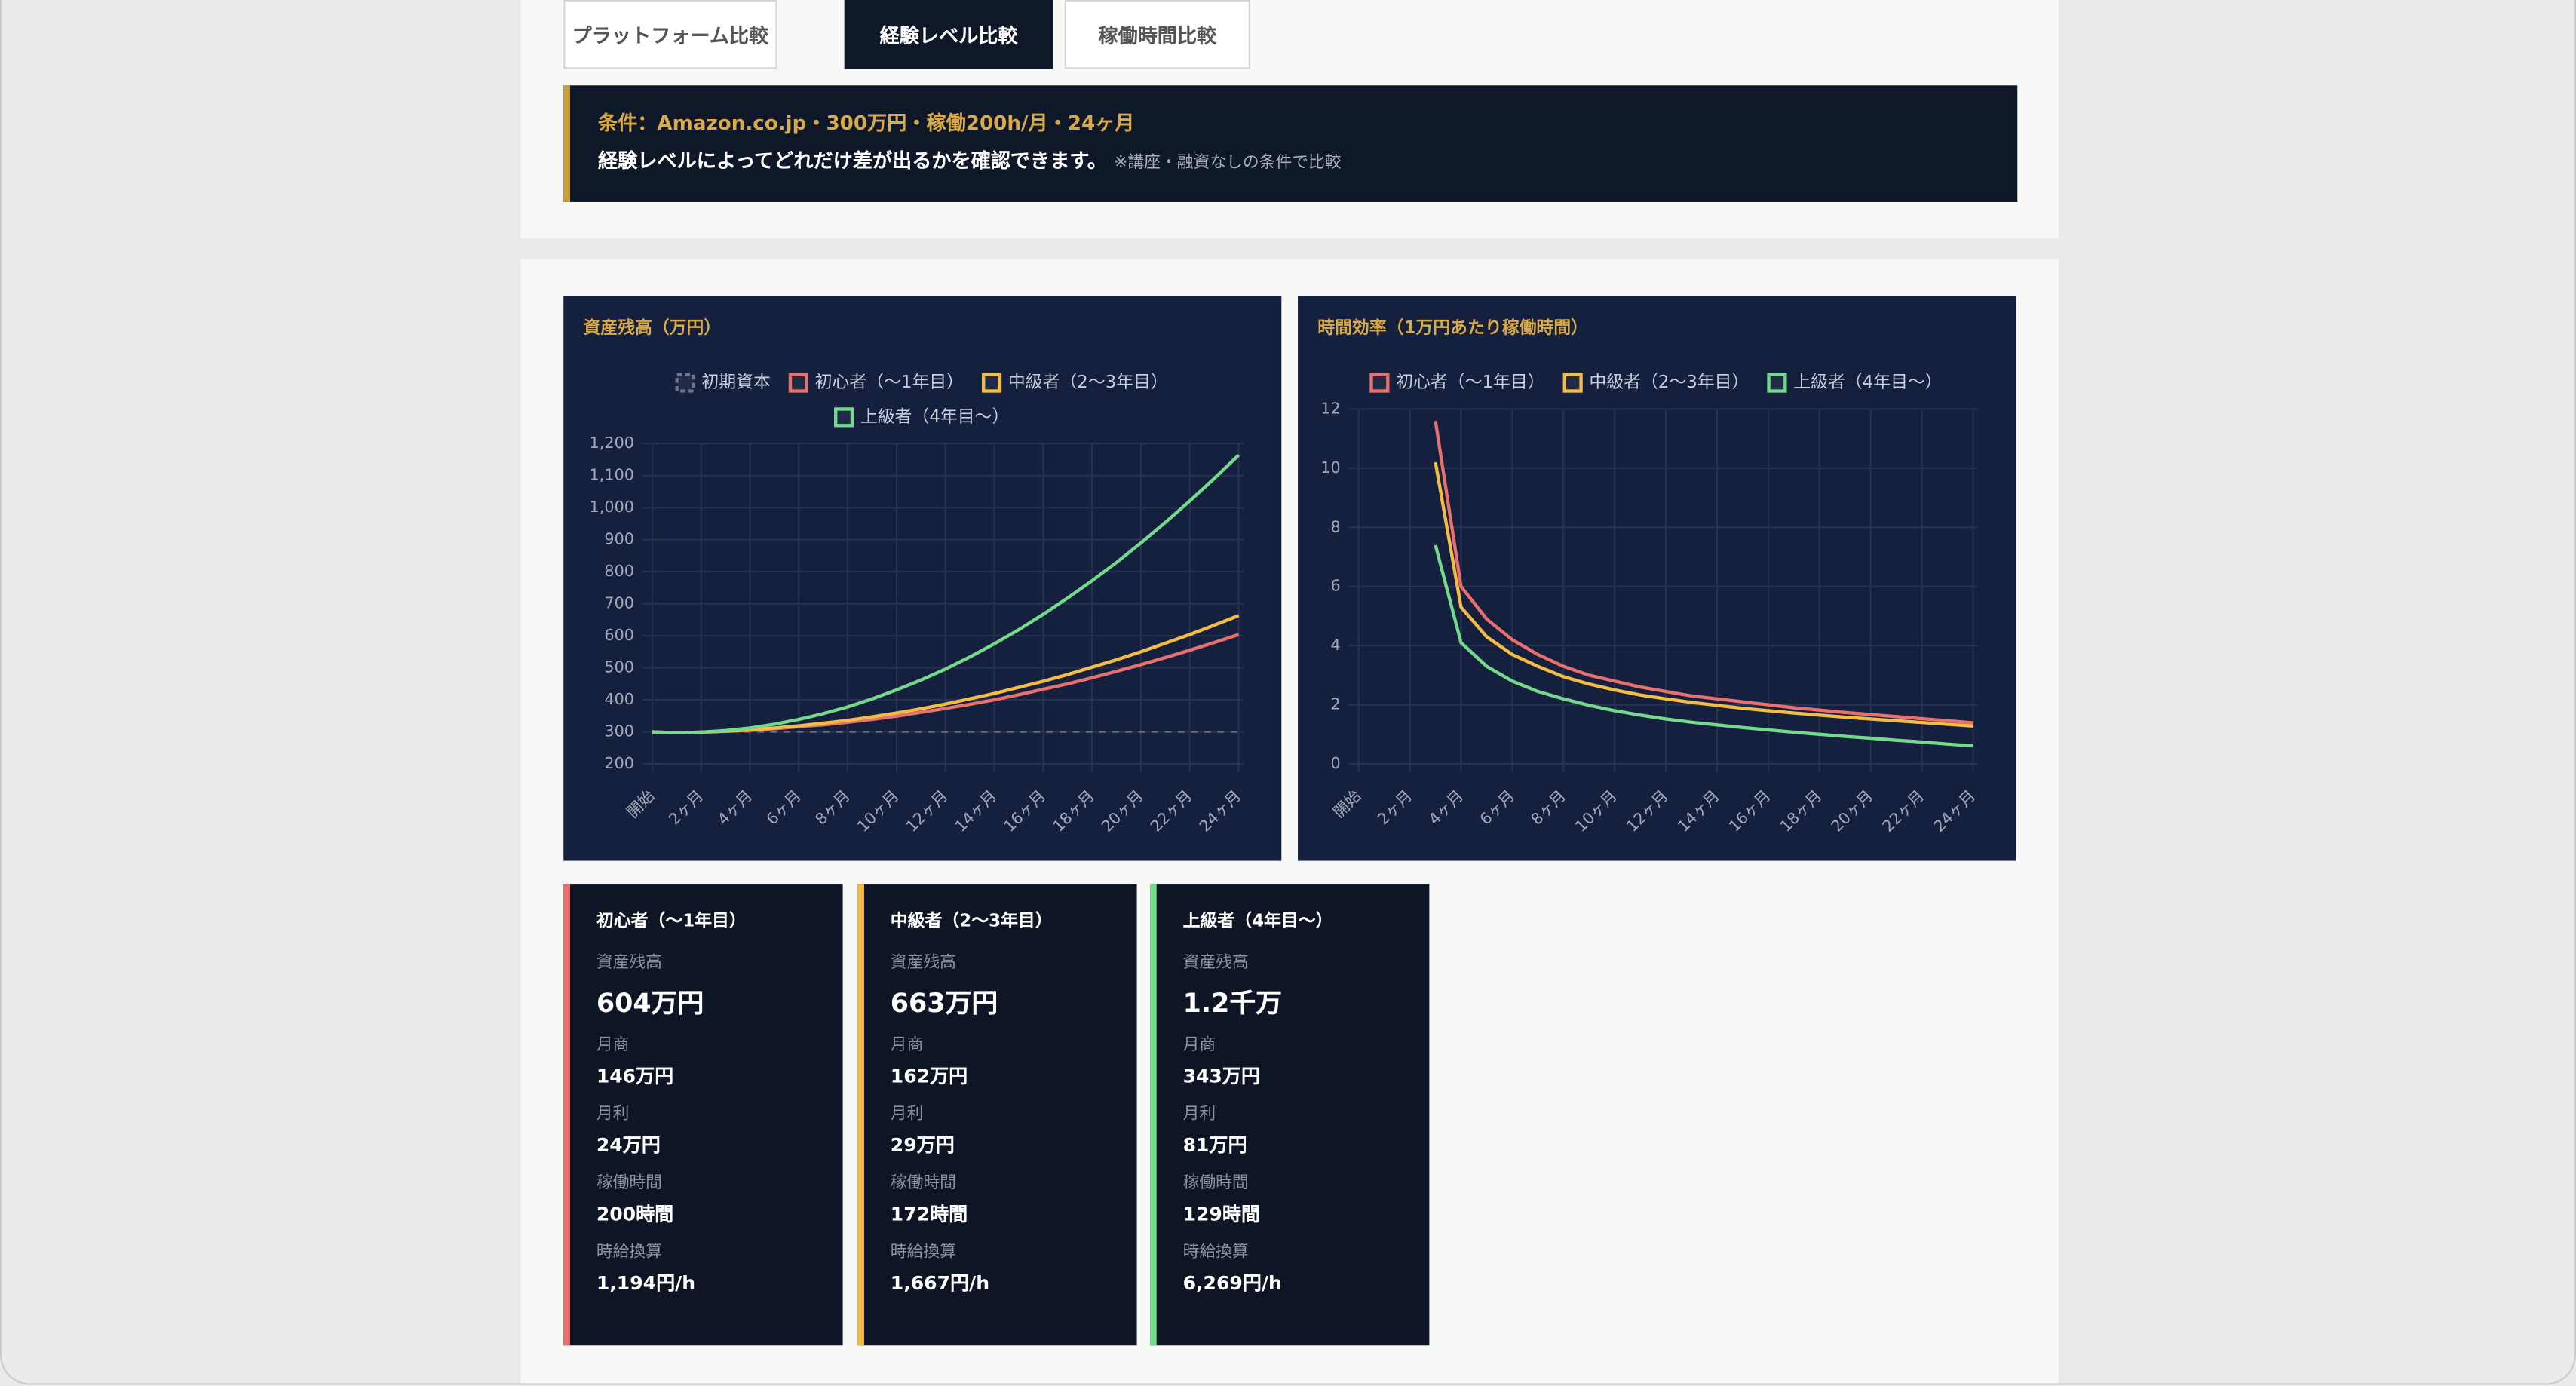 This screenshot has width=2576, height=1386. What do you see at coordinates (635, 1214) in the screenshot?
I see `card-value: 200時間` at bounding box center [635, 1214].